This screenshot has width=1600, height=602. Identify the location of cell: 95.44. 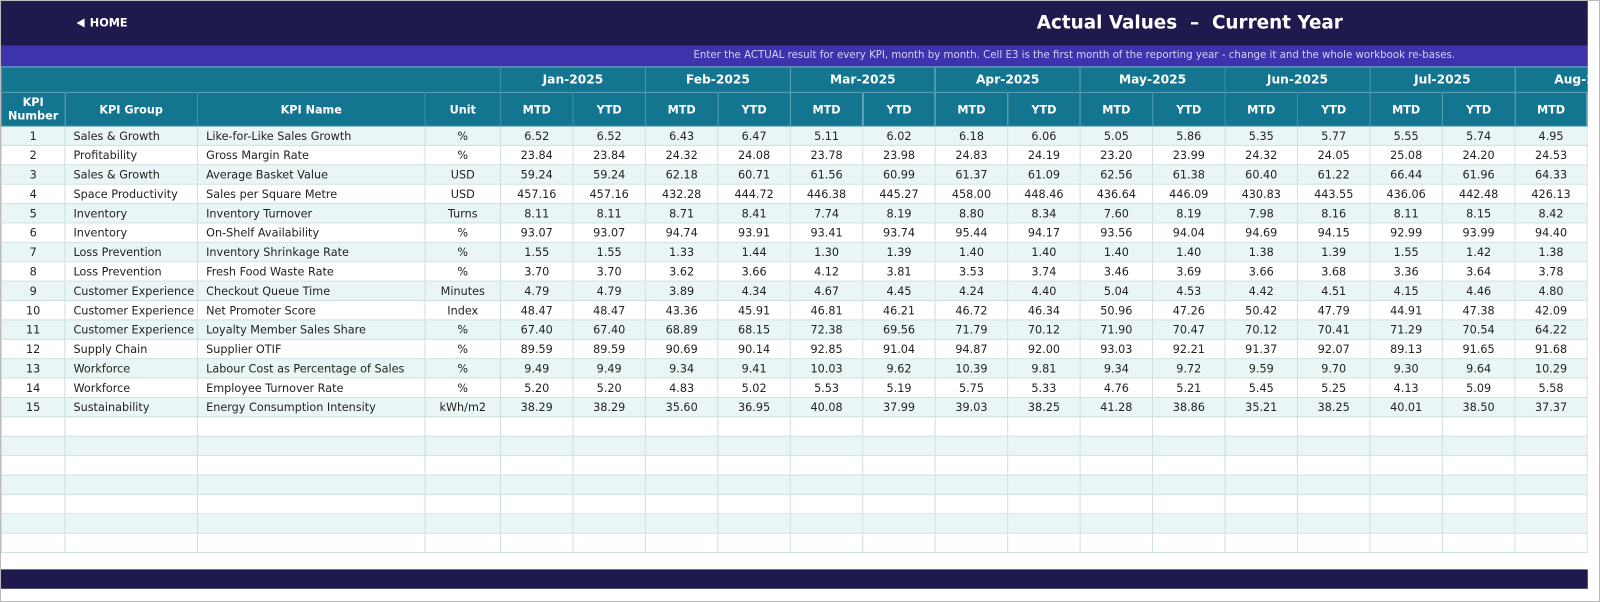
(971, 232).